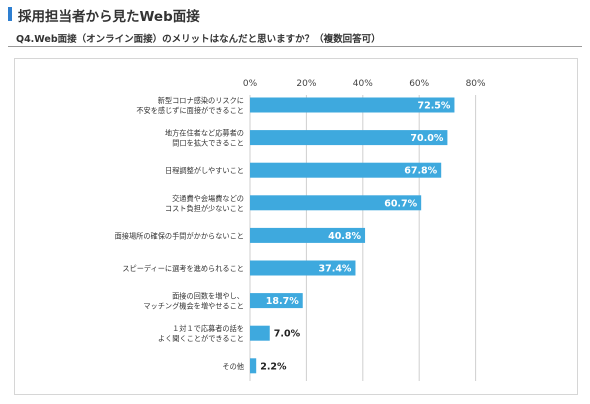  Describe the element at coordinates (476, 84) in the screenshot. I see `x-tick-label: 80%` at that location.